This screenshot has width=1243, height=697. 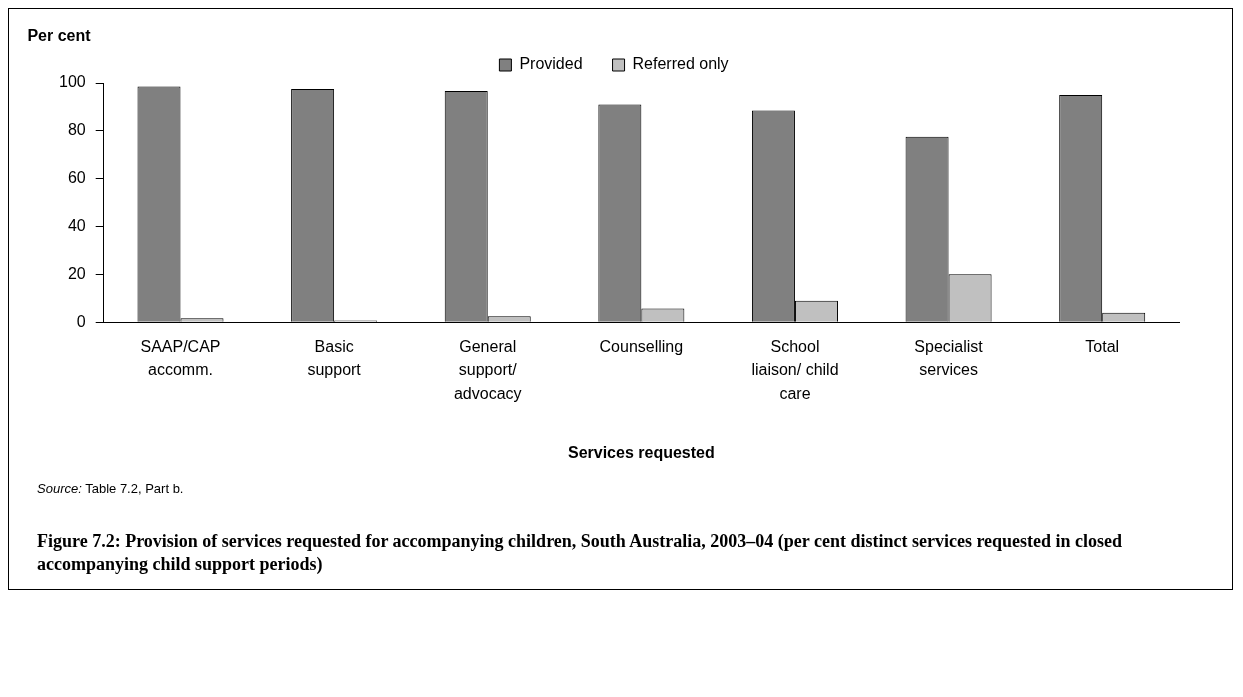 What do you see at coordinates (487, 370) in the screenshot?
I see `x-tick-label: General support/ advocacy` at bounding box center [487, 370].